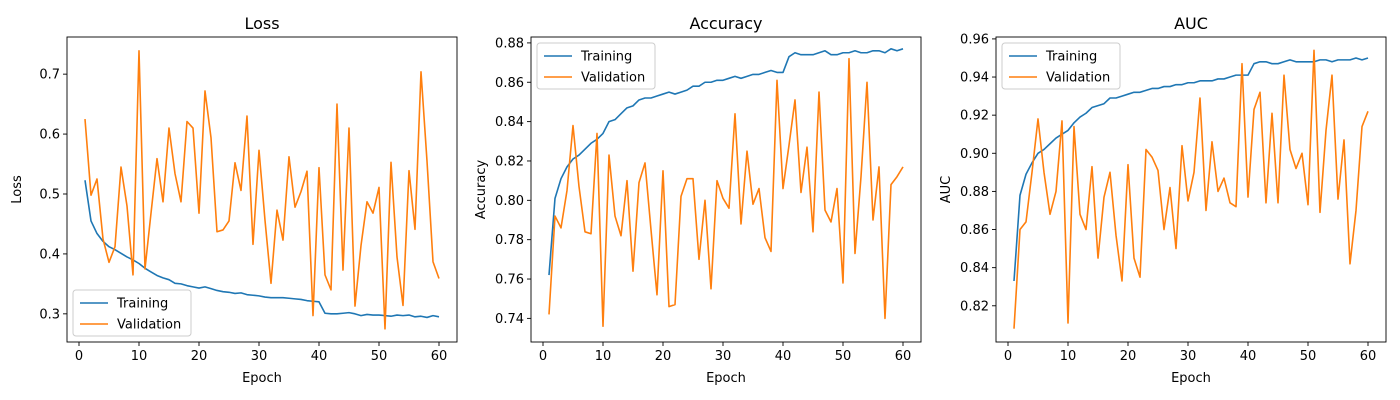 The width and height of the screenshot is (1400, 400). I want to click on y-tick-label: 0.94, so click(974, 78).